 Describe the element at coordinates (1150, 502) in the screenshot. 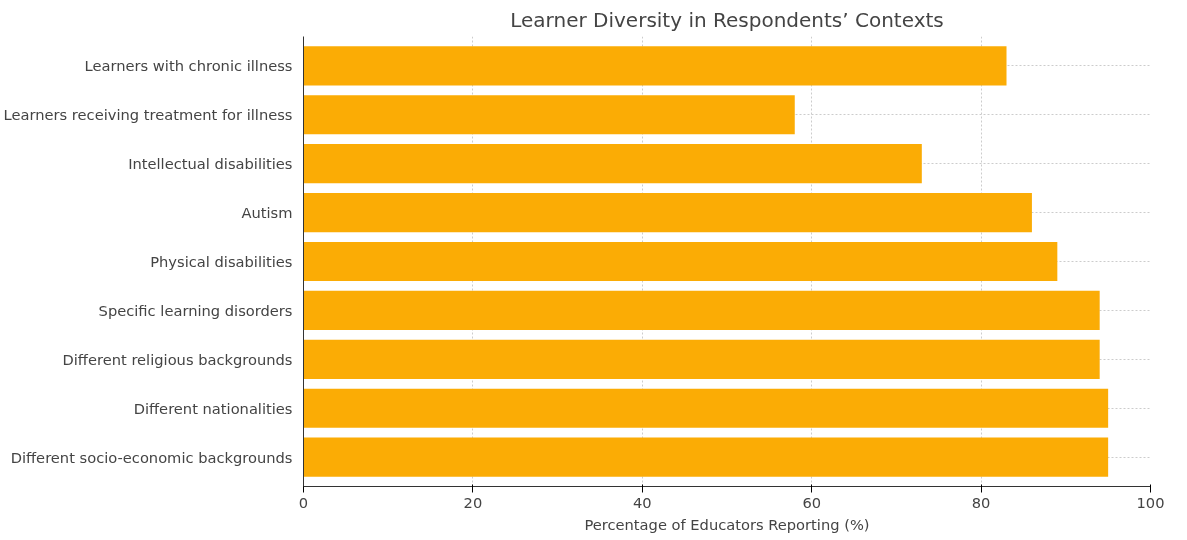

I see `x-tick-label: 100` at that location.